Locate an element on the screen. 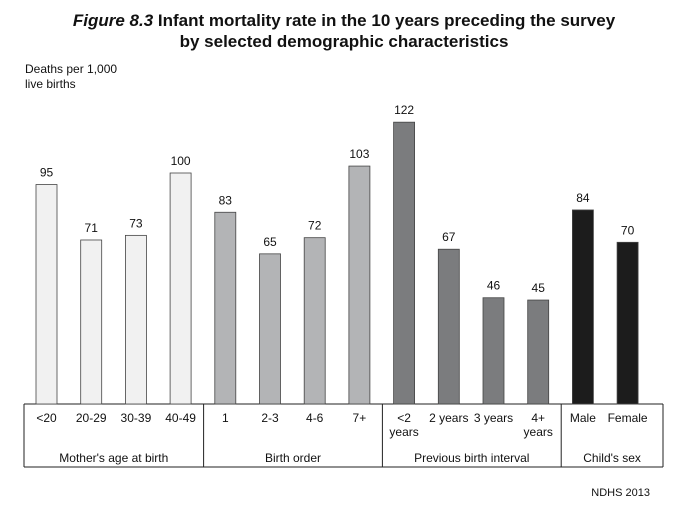 The image size is (688, 510). tick-label-birth-order-7: 7+ is located at coordinates (360, 418).